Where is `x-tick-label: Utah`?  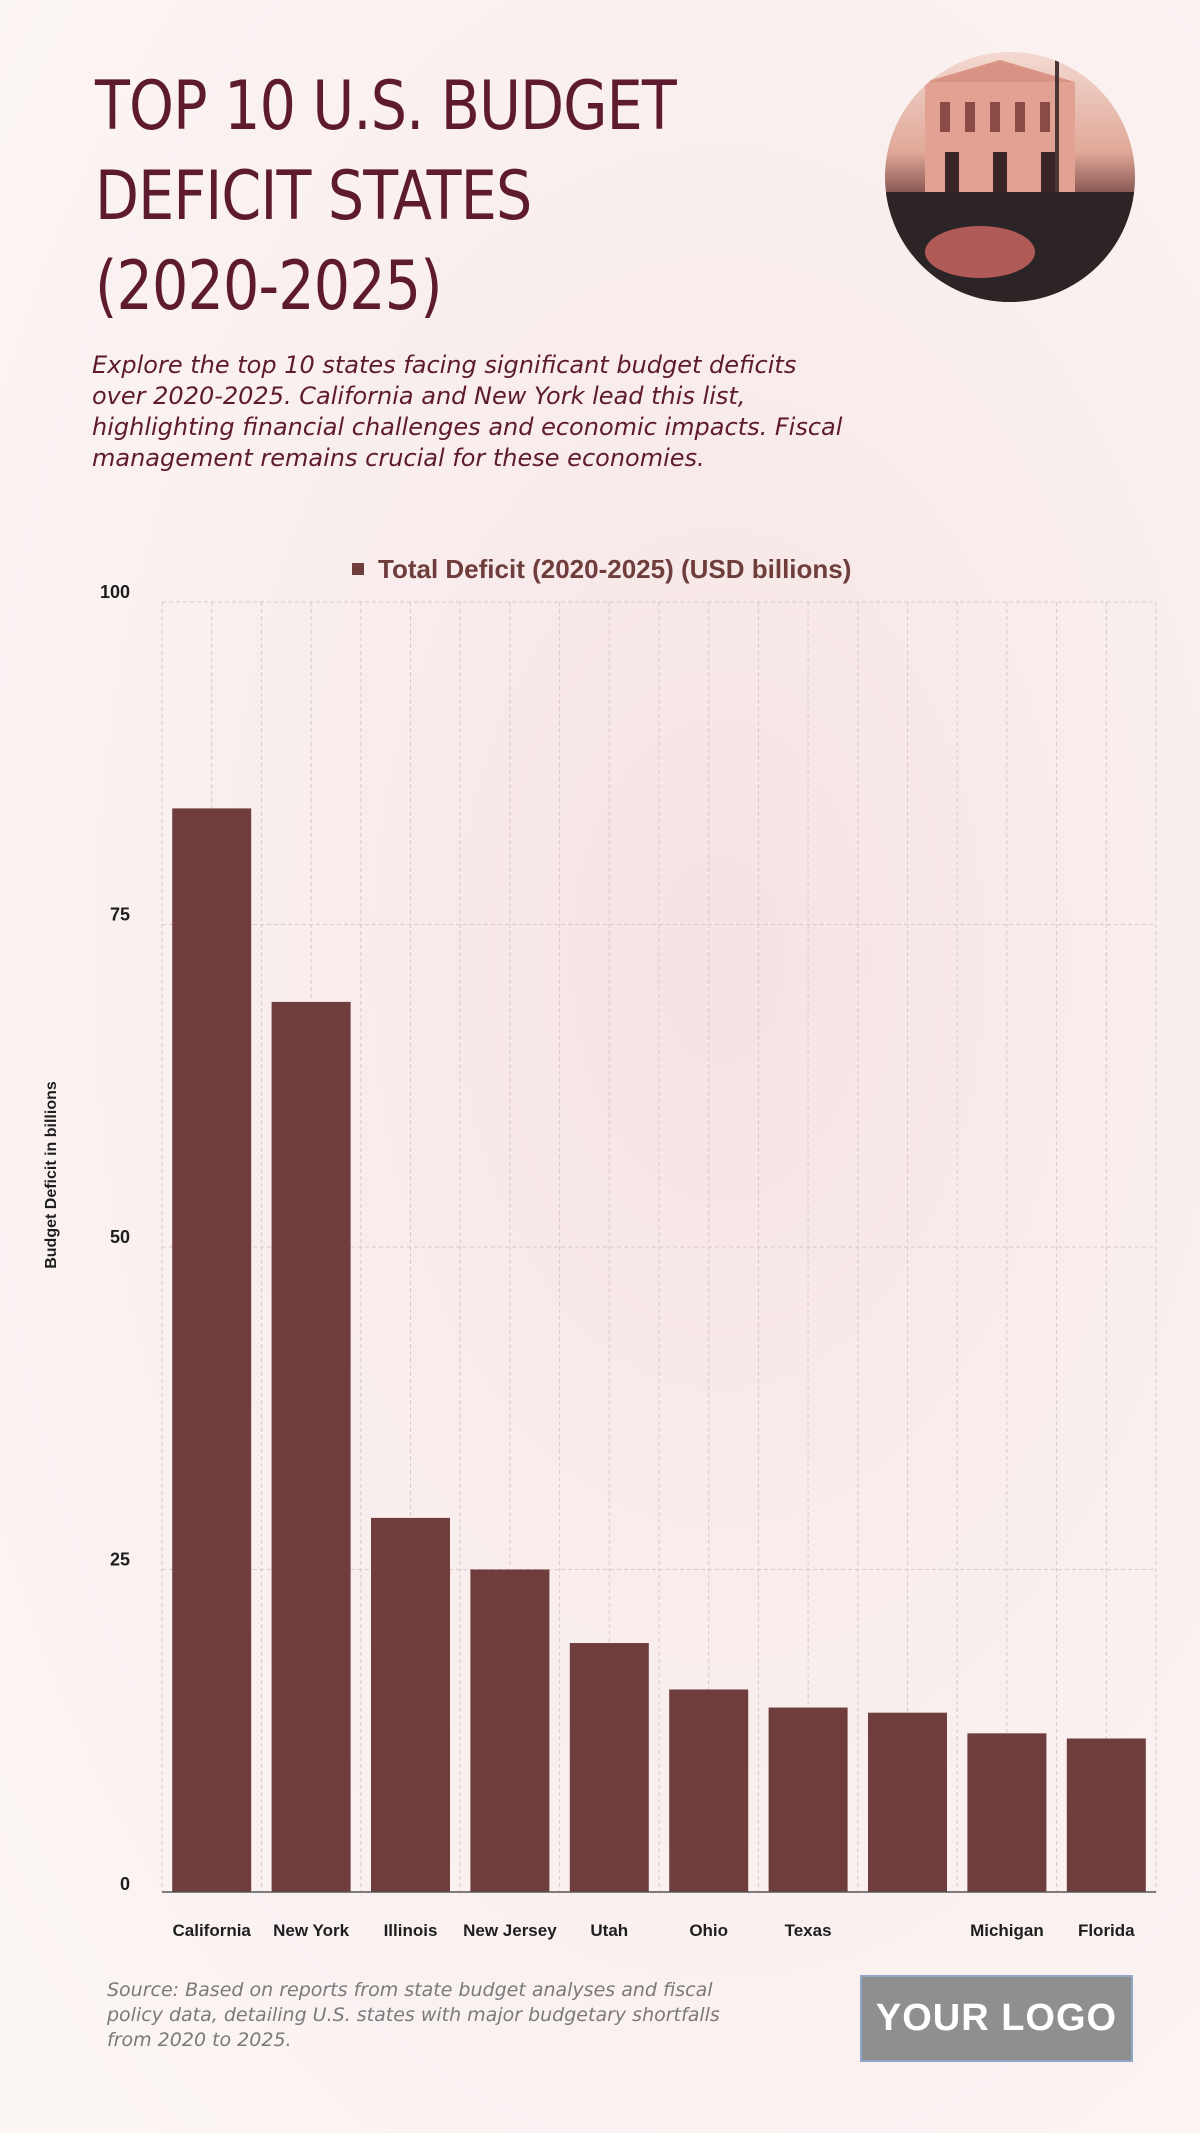
x-tick-label: Utah is located at coordinates (609, 1930).